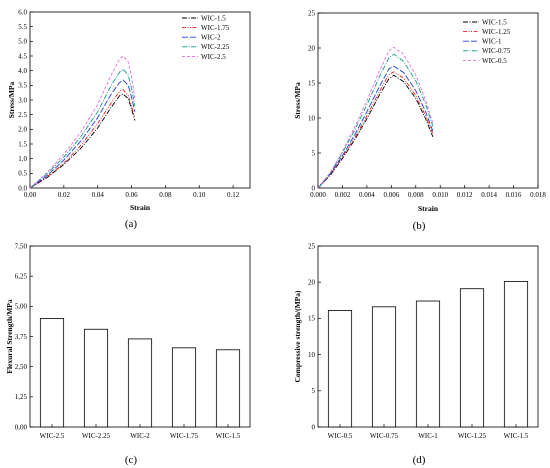  I want to click on y-tick-label: 2,50, so click(21, 367).